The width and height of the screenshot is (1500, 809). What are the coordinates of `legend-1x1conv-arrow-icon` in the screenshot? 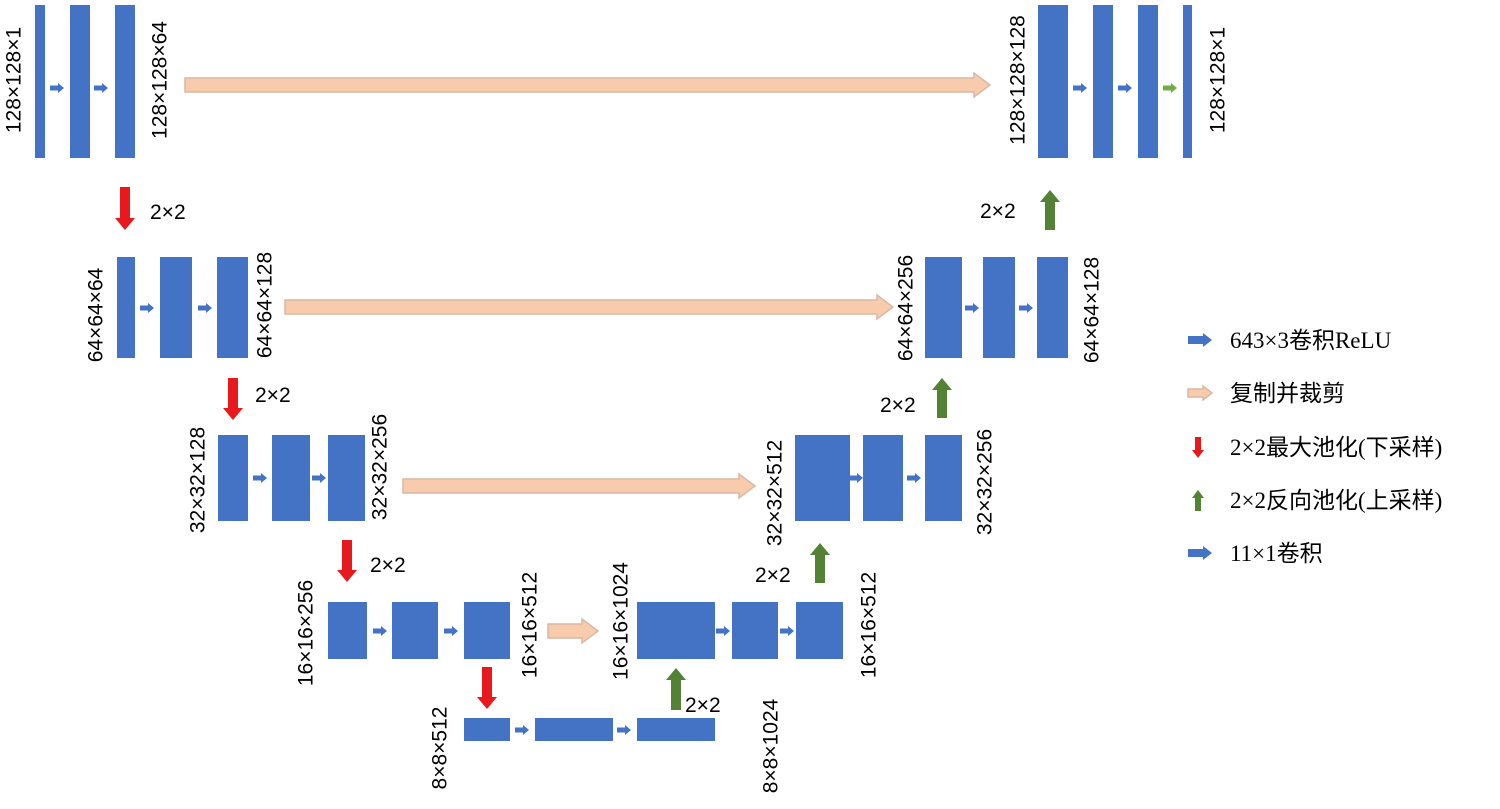 It's located at (1200, 553).